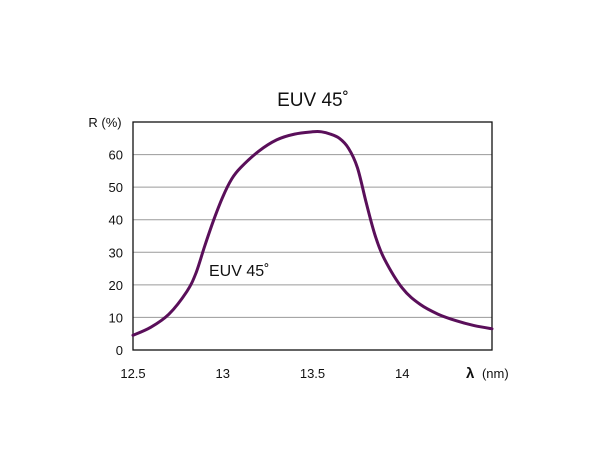 The image size is (600, 472). What do you see at coordinates (239, 271) in the screenshot?
I see `series-label: EUV 45˚` at bounding box center [239, 271].